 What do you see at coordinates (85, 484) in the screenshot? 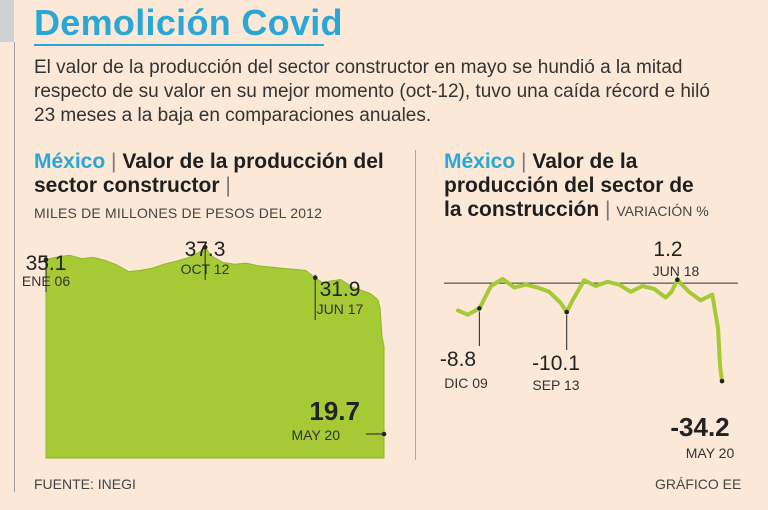
I see `source-note: FUENTE: INEGI` at bounding box center [85, 484].